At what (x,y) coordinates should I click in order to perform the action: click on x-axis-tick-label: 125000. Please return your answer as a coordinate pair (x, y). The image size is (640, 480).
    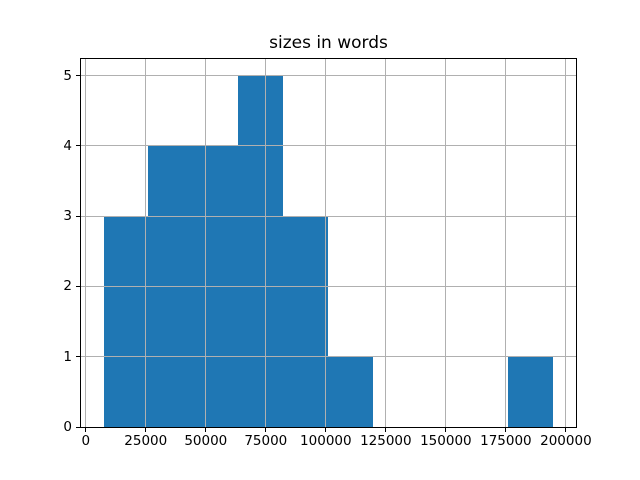
    Looking at the image, I should click on (386, 441).